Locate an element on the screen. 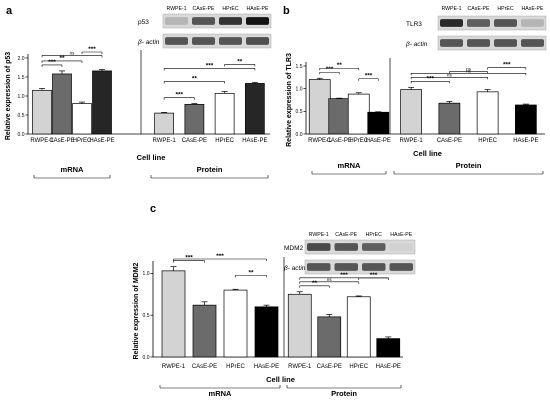 The image size is (550, 406). panel-label: a is located at coordinates (9, 11).